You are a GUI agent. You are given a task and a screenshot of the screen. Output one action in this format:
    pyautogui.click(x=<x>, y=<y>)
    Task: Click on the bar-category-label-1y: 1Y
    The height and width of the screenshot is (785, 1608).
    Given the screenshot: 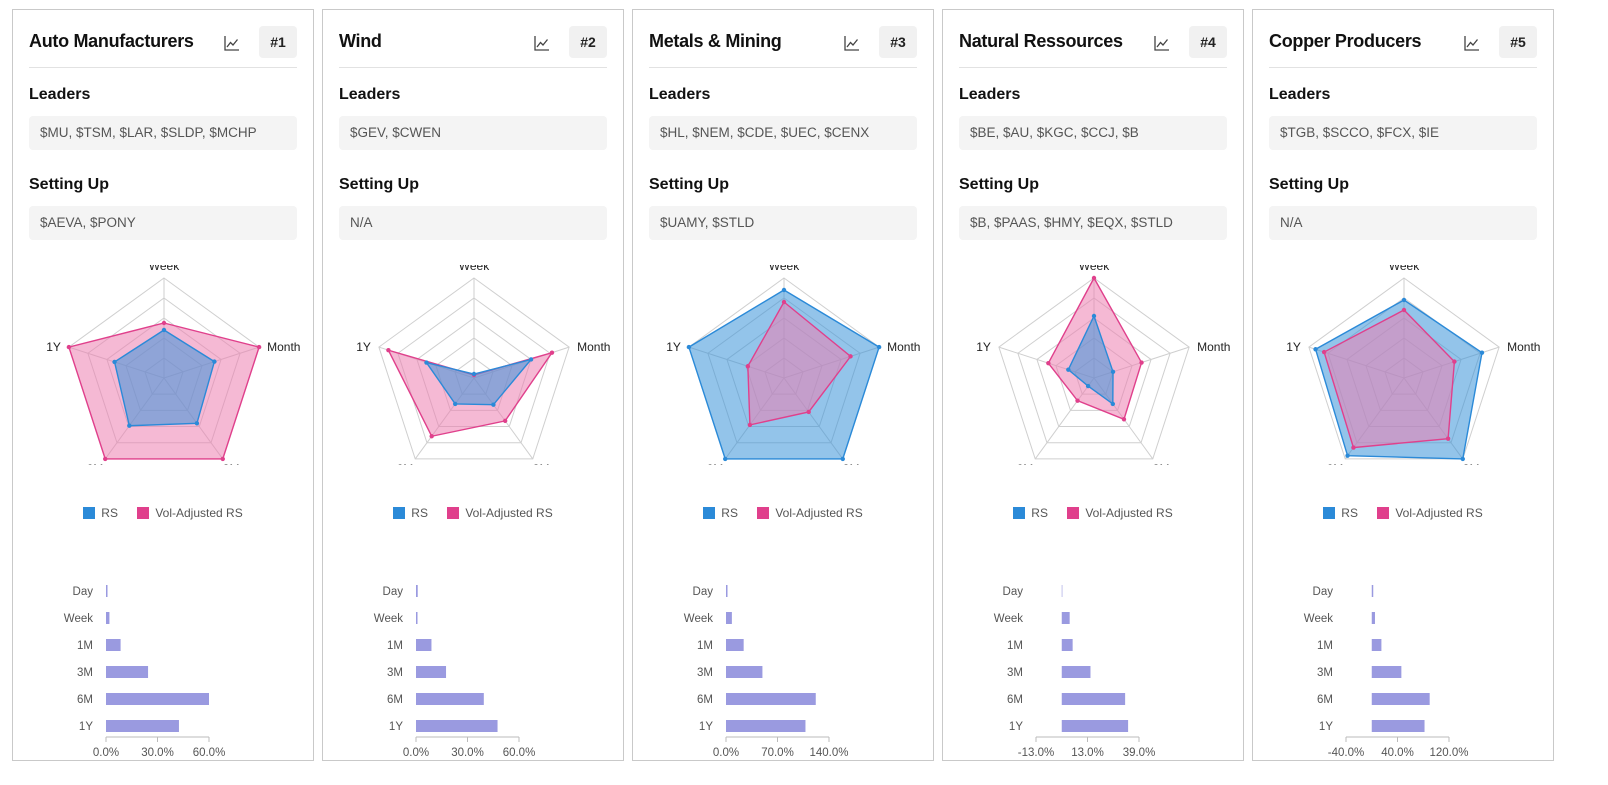 What is the action you would take?
    pyautogui.click(x=86, y=727)
    